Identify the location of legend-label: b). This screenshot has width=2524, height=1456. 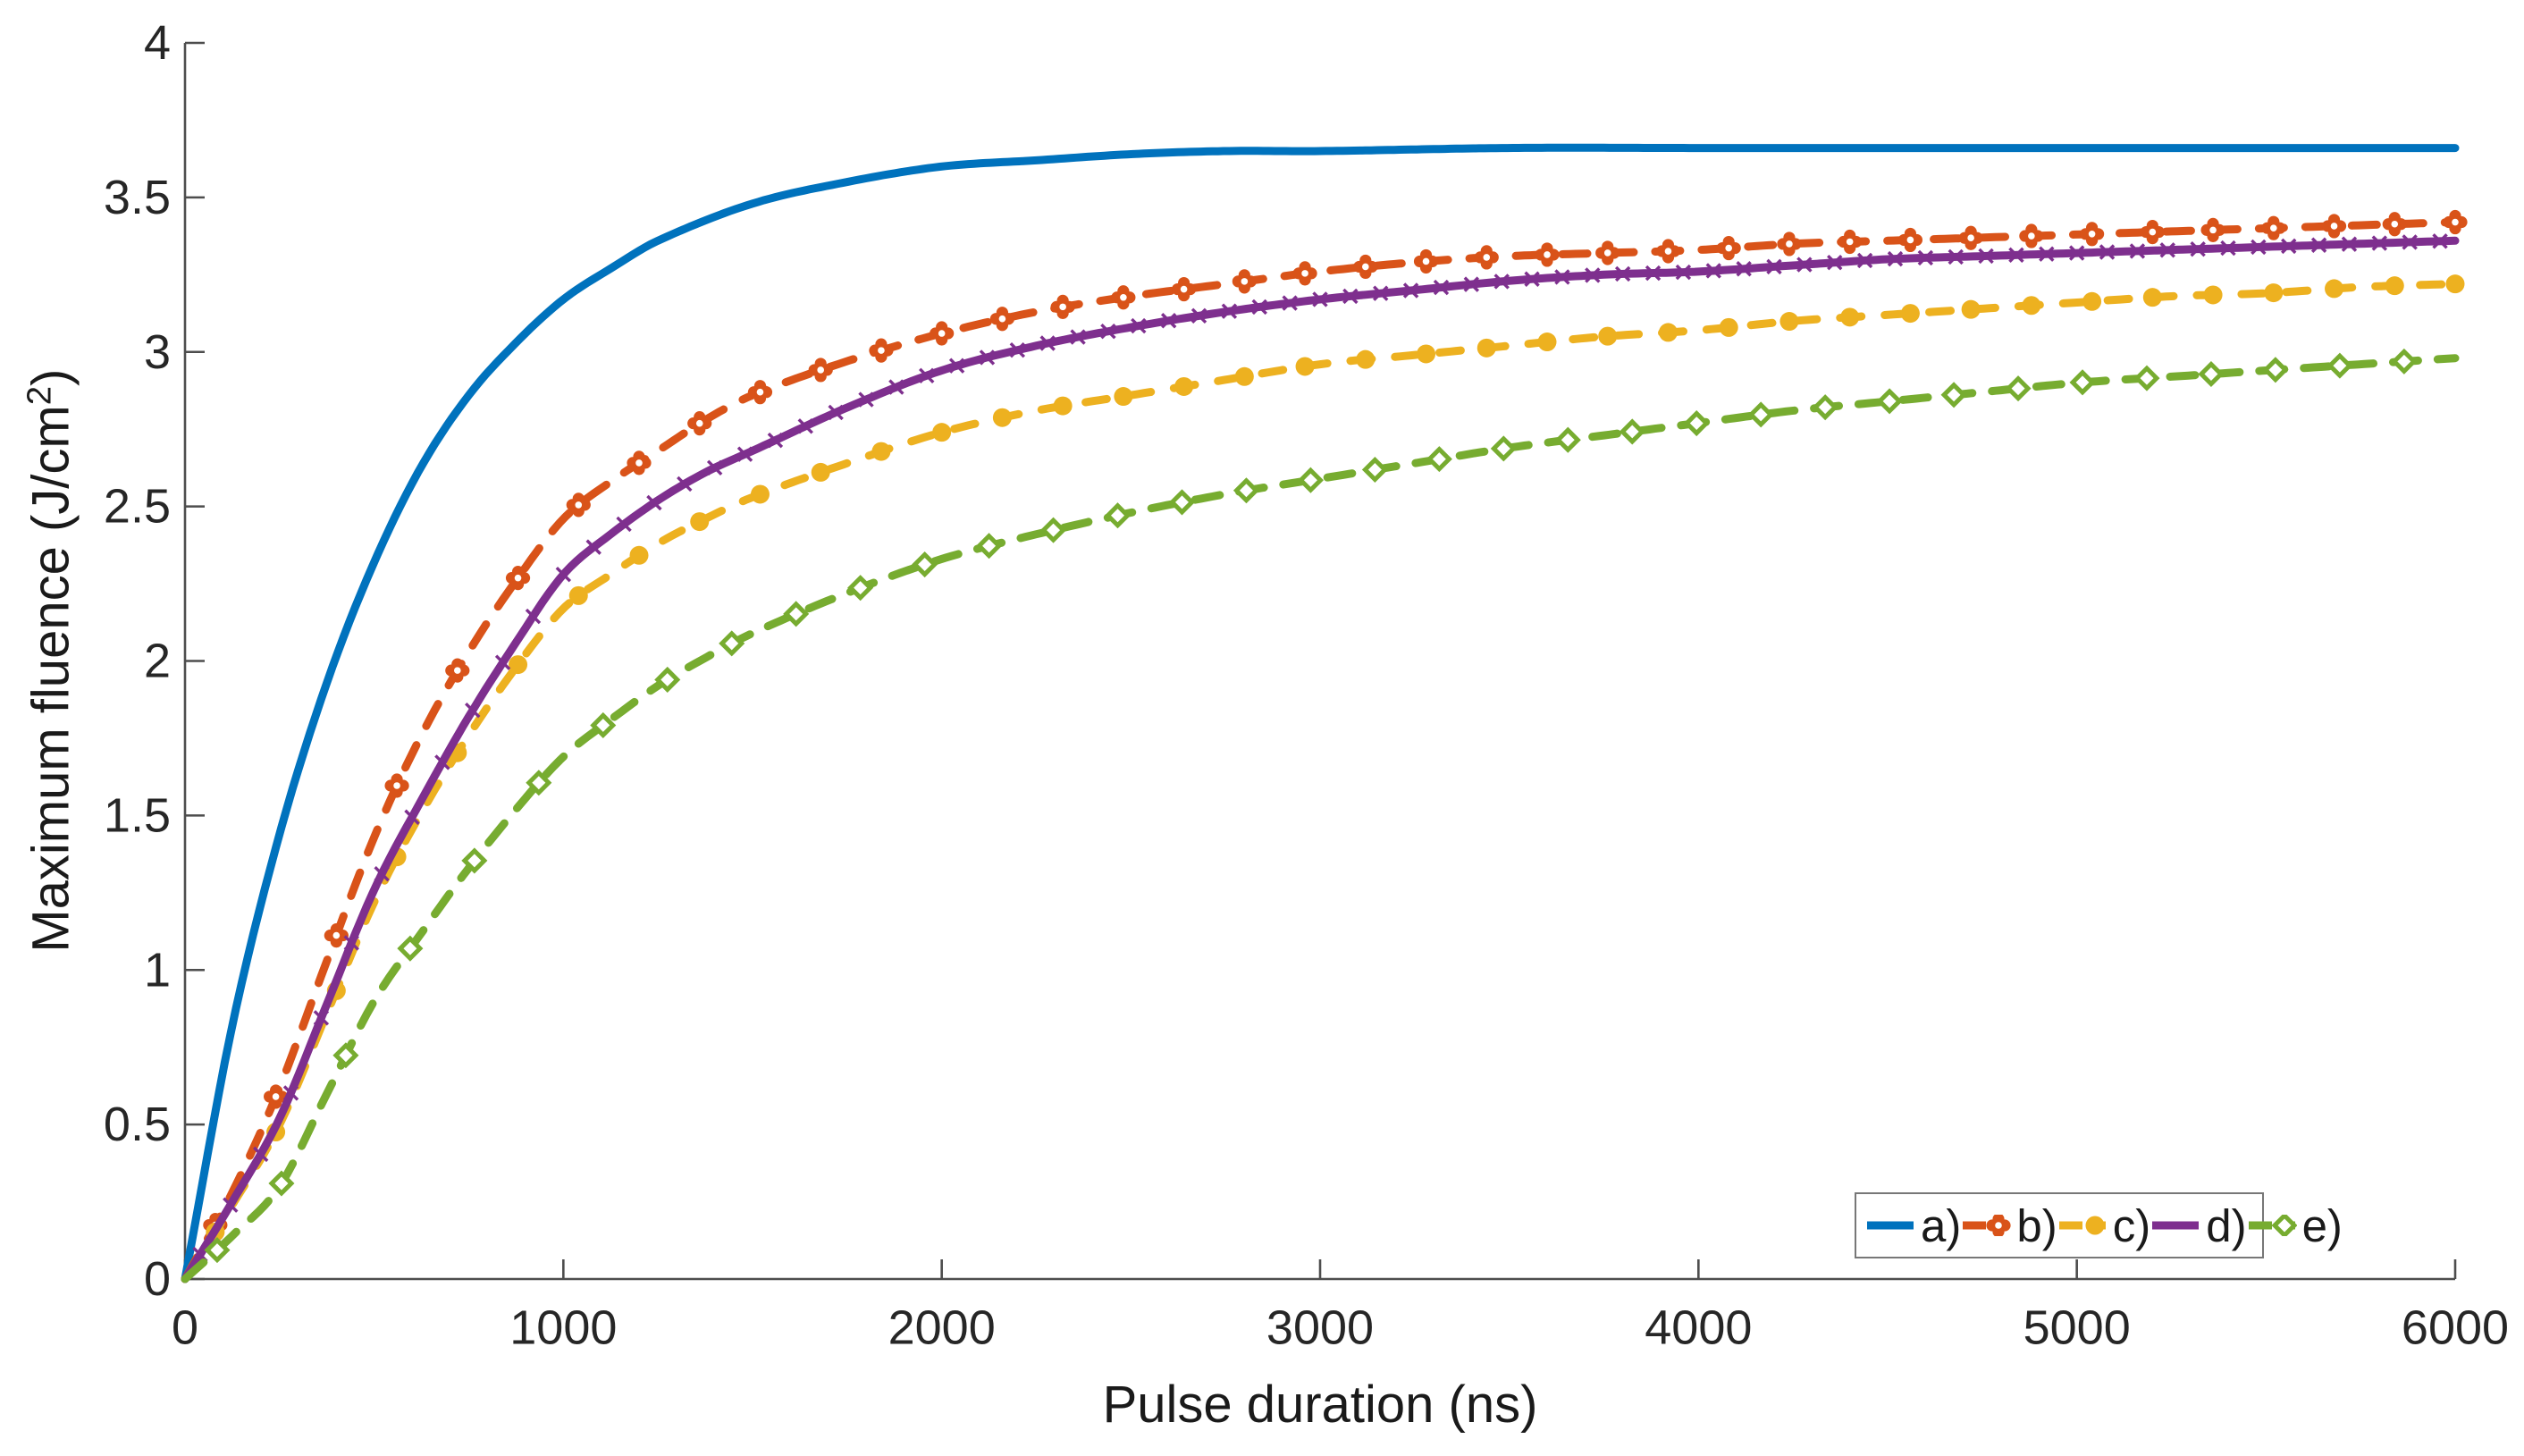
(2036, 1225).